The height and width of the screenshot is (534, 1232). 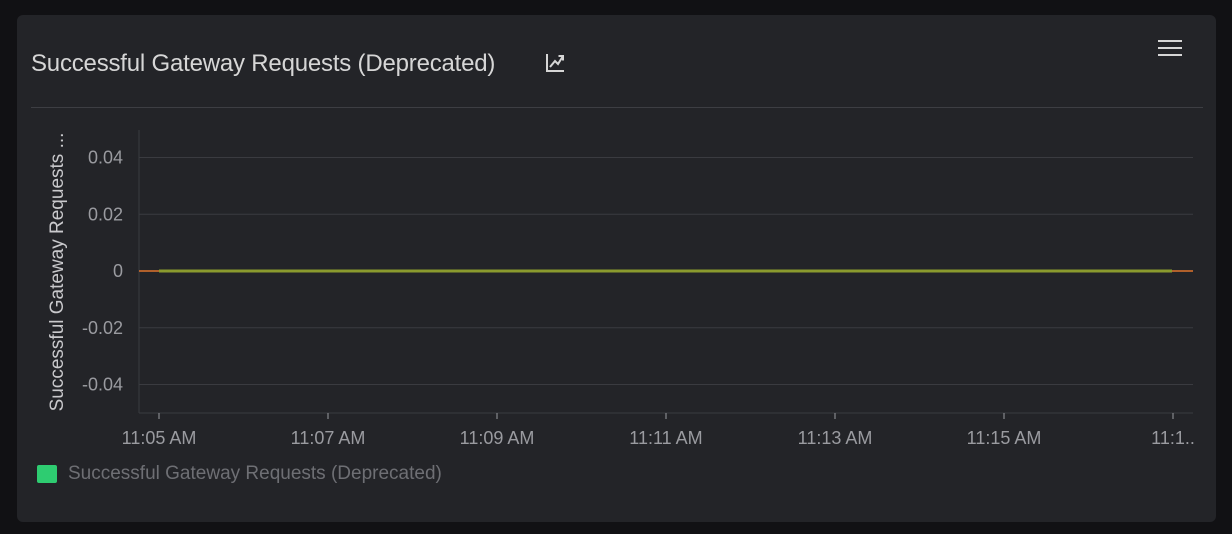 I want to click on x-tick-label: 11:15 AM, so click(x=1004, y=438).